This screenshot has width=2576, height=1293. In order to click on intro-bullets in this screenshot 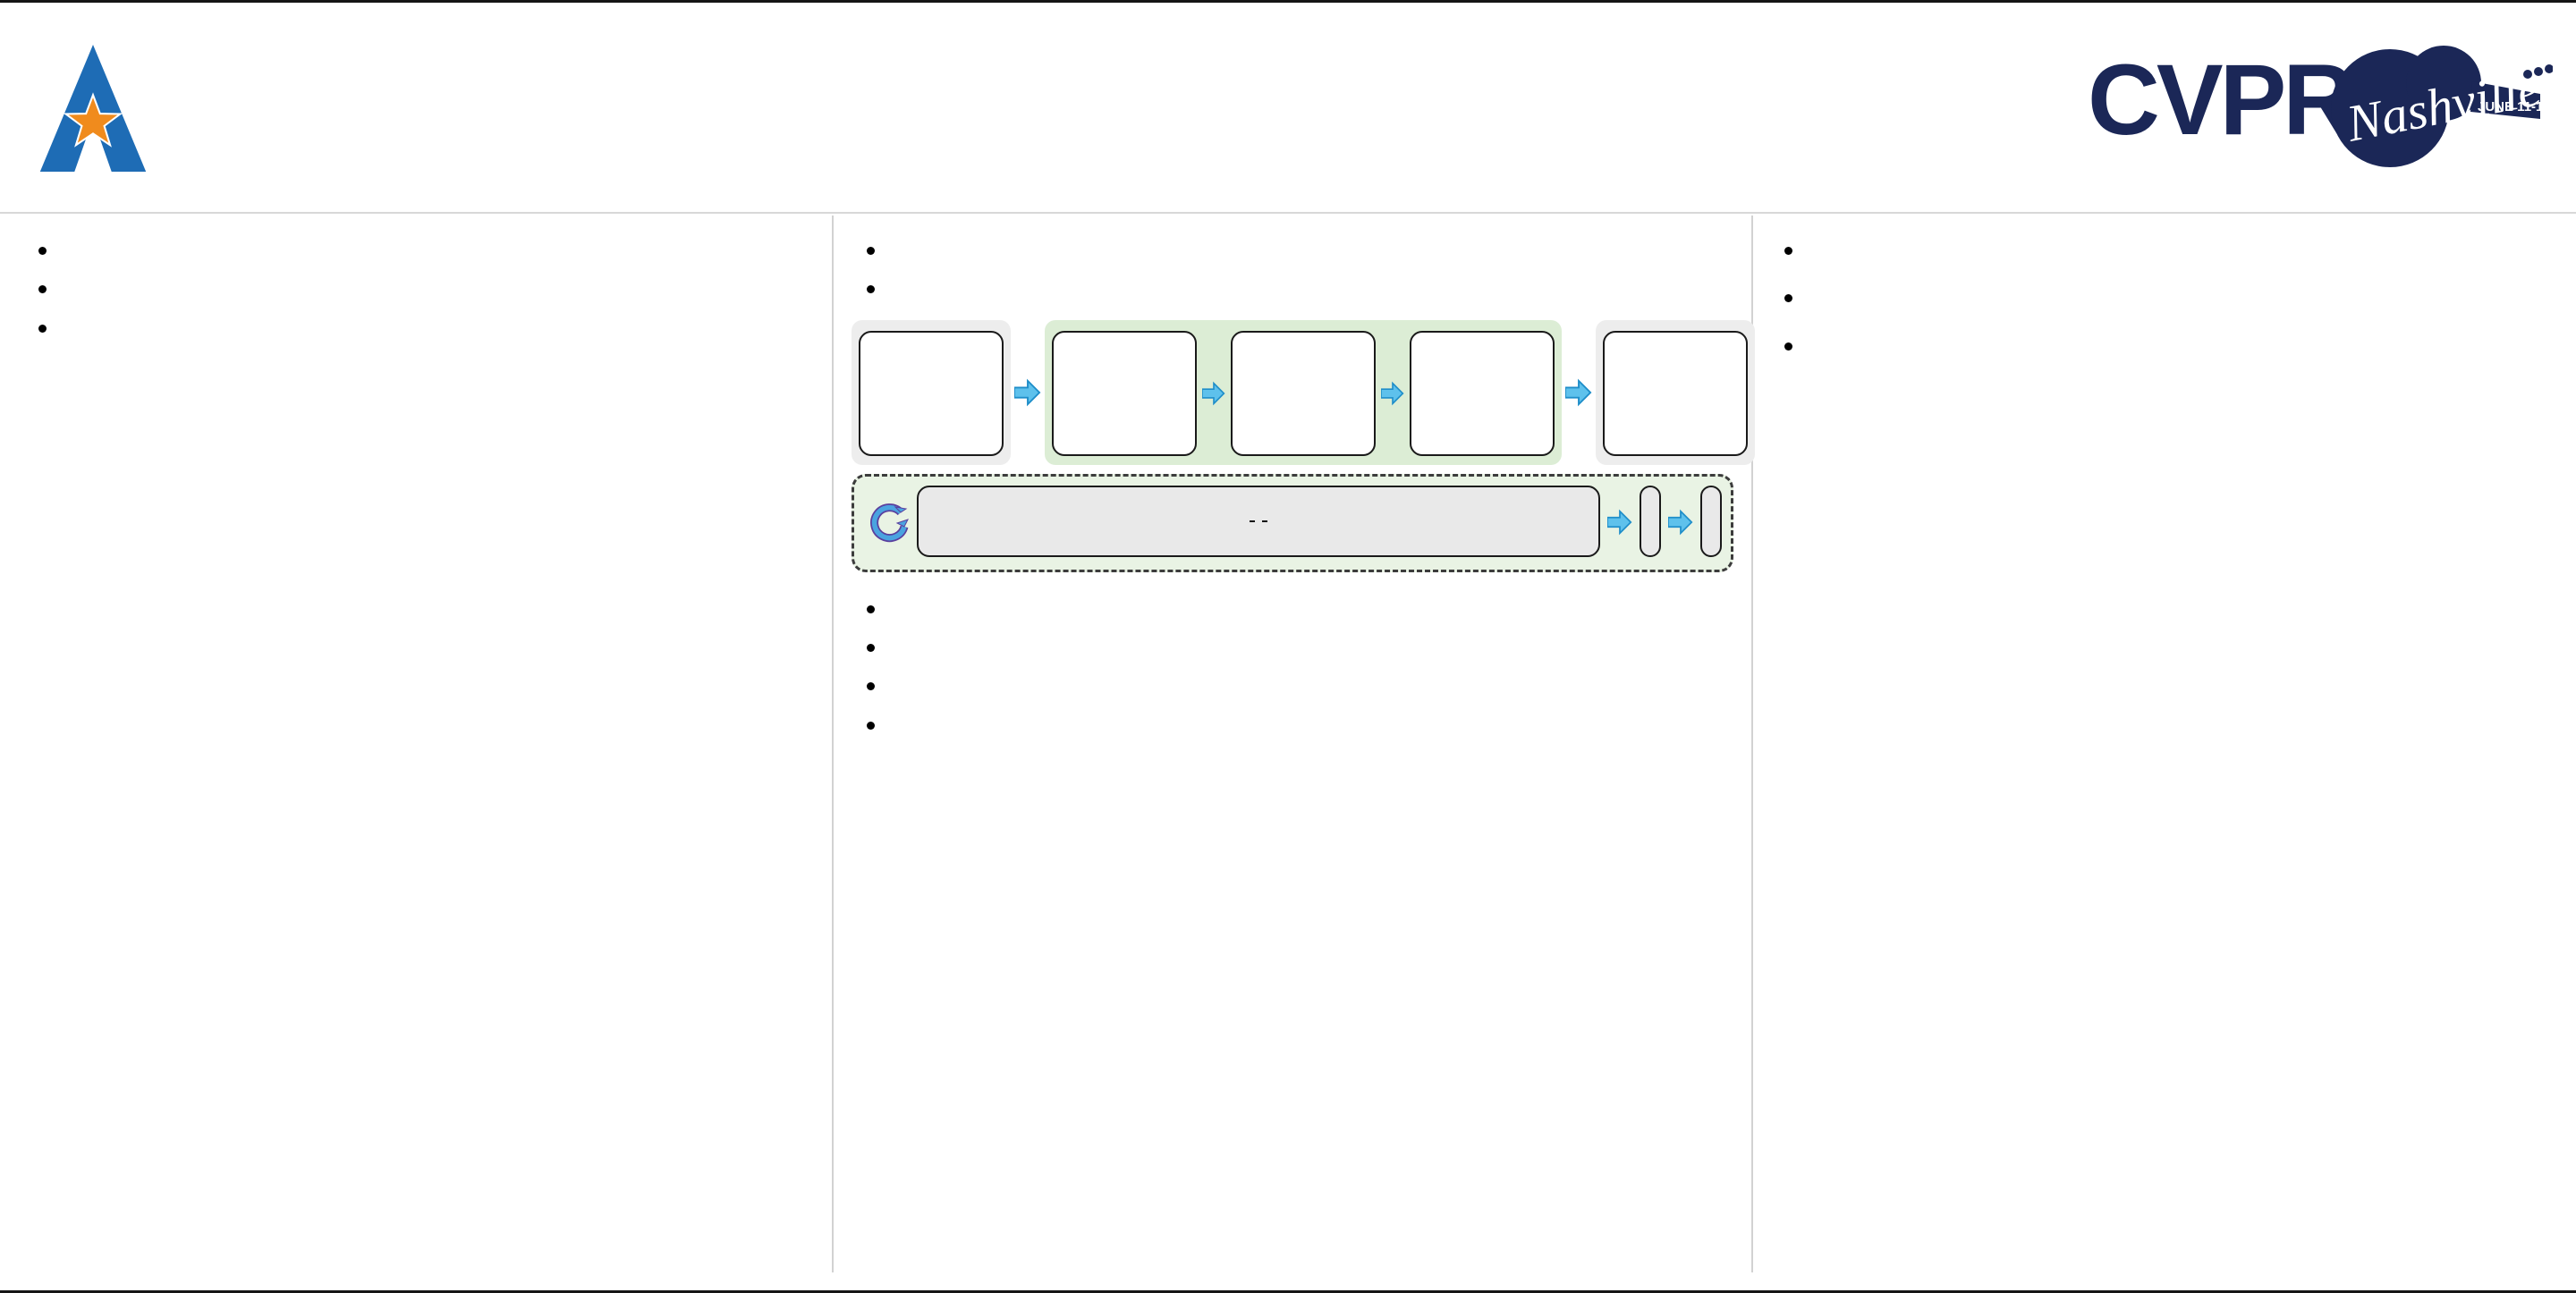, I will do `click(419, 288)`.